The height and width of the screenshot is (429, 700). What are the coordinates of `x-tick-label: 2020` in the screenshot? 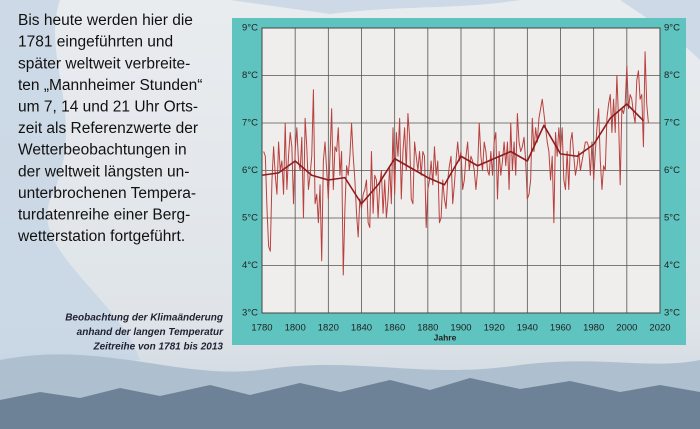 It's located at (659, 328).